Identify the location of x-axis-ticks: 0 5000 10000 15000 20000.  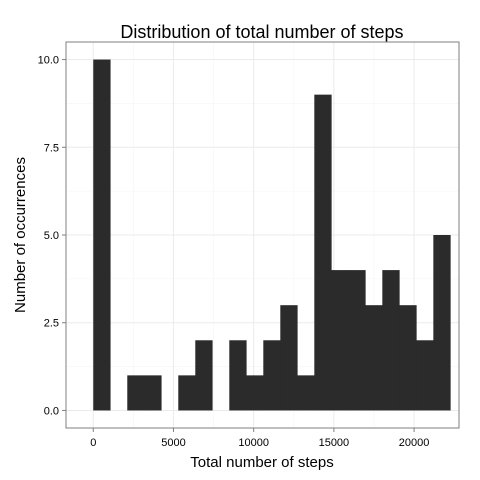
(259, 438).